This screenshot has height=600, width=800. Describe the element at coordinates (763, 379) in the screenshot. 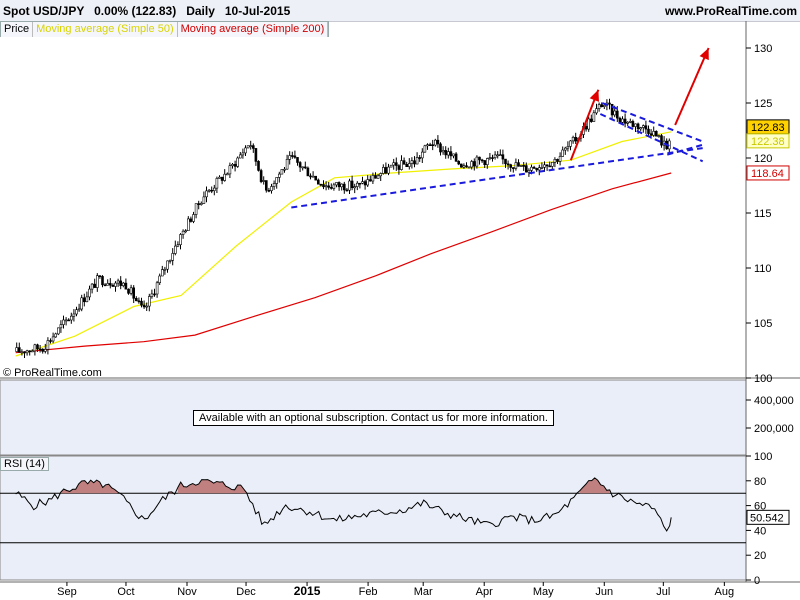

I see `price-y-tick-label: 100` at that location.